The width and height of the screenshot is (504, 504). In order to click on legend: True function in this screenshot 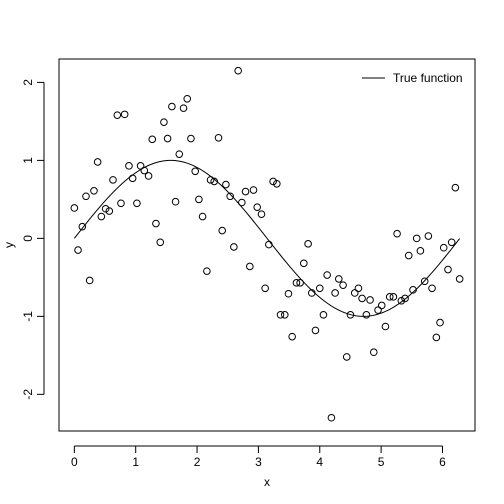, I will do `click(412, 78)`.